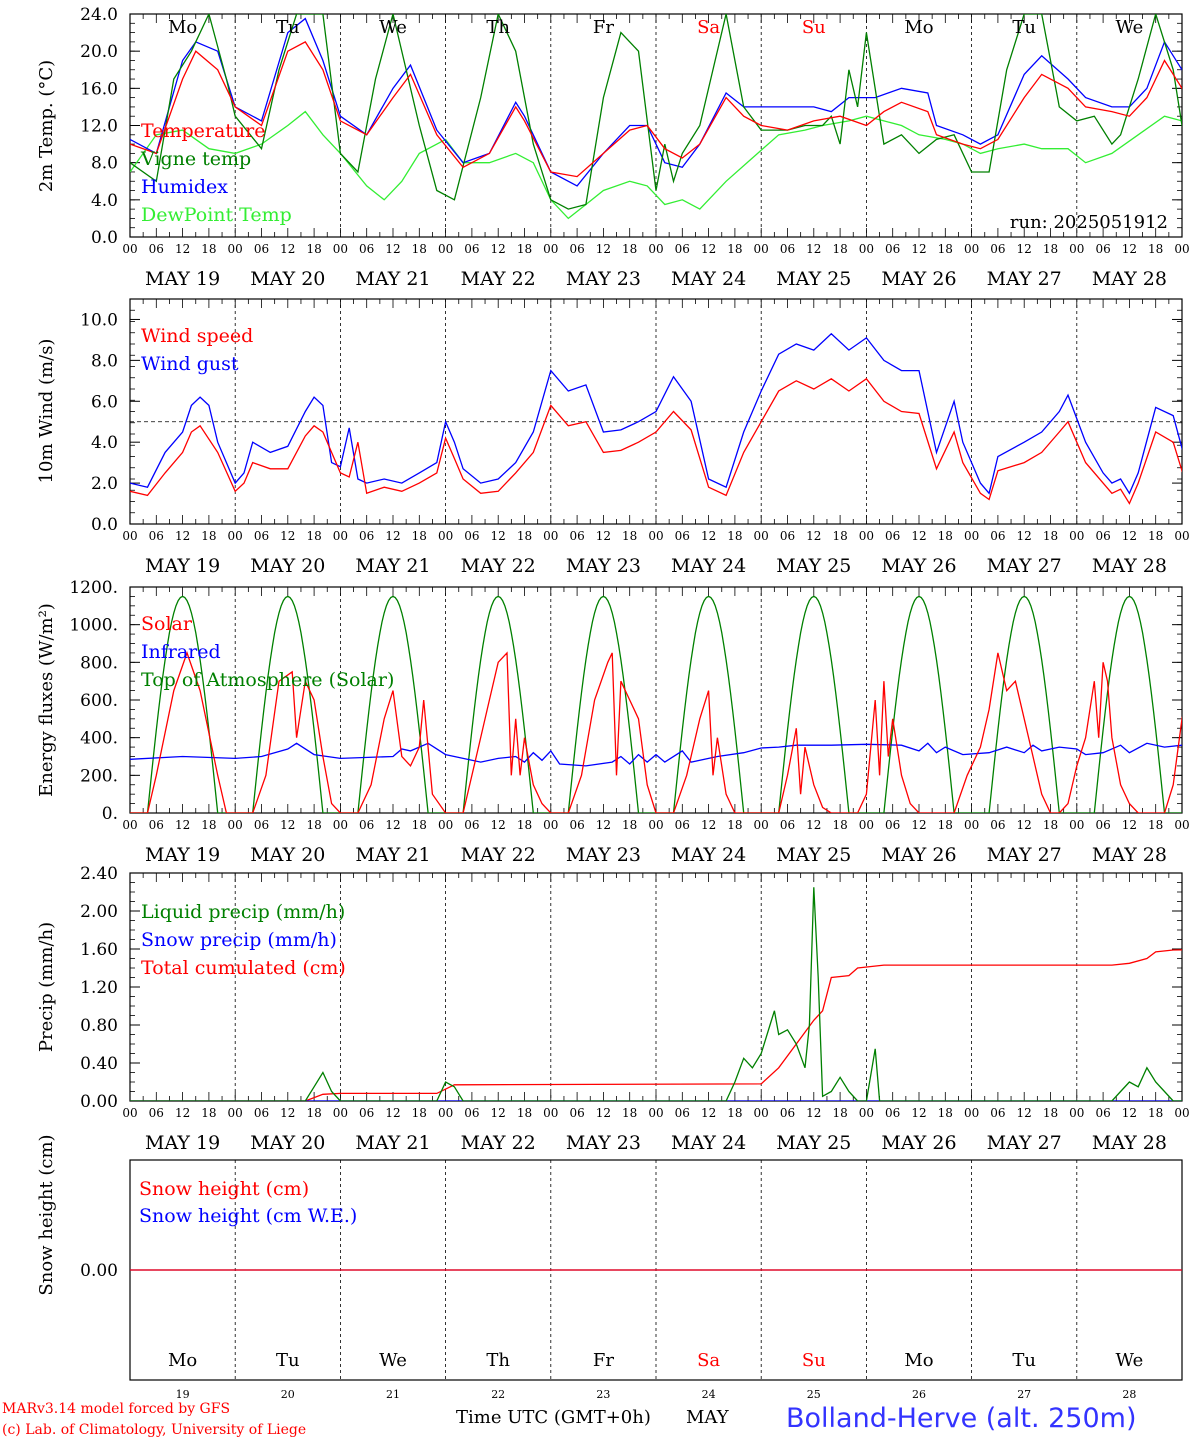  What do you see at coordinates (288, 27) in the screenshot?
I see `day-name-top: Tu` at bounding box center [288, 27].